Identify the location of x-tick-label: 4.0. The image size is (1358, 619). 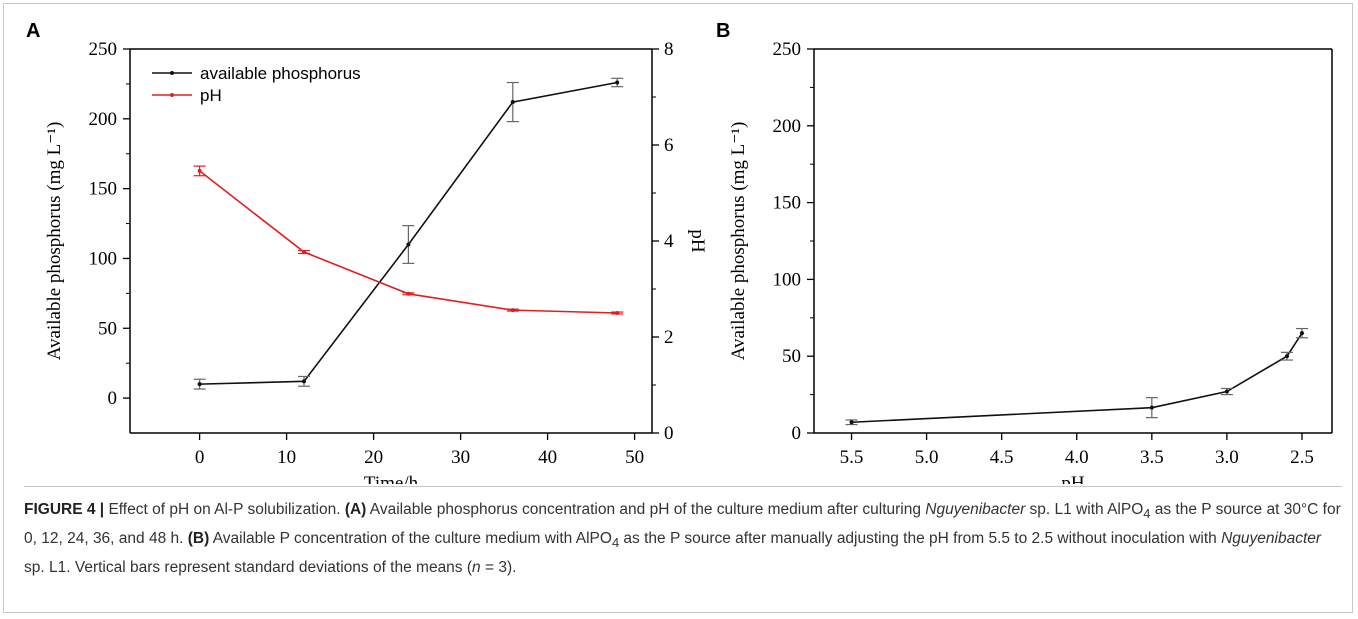
(1077, 457).